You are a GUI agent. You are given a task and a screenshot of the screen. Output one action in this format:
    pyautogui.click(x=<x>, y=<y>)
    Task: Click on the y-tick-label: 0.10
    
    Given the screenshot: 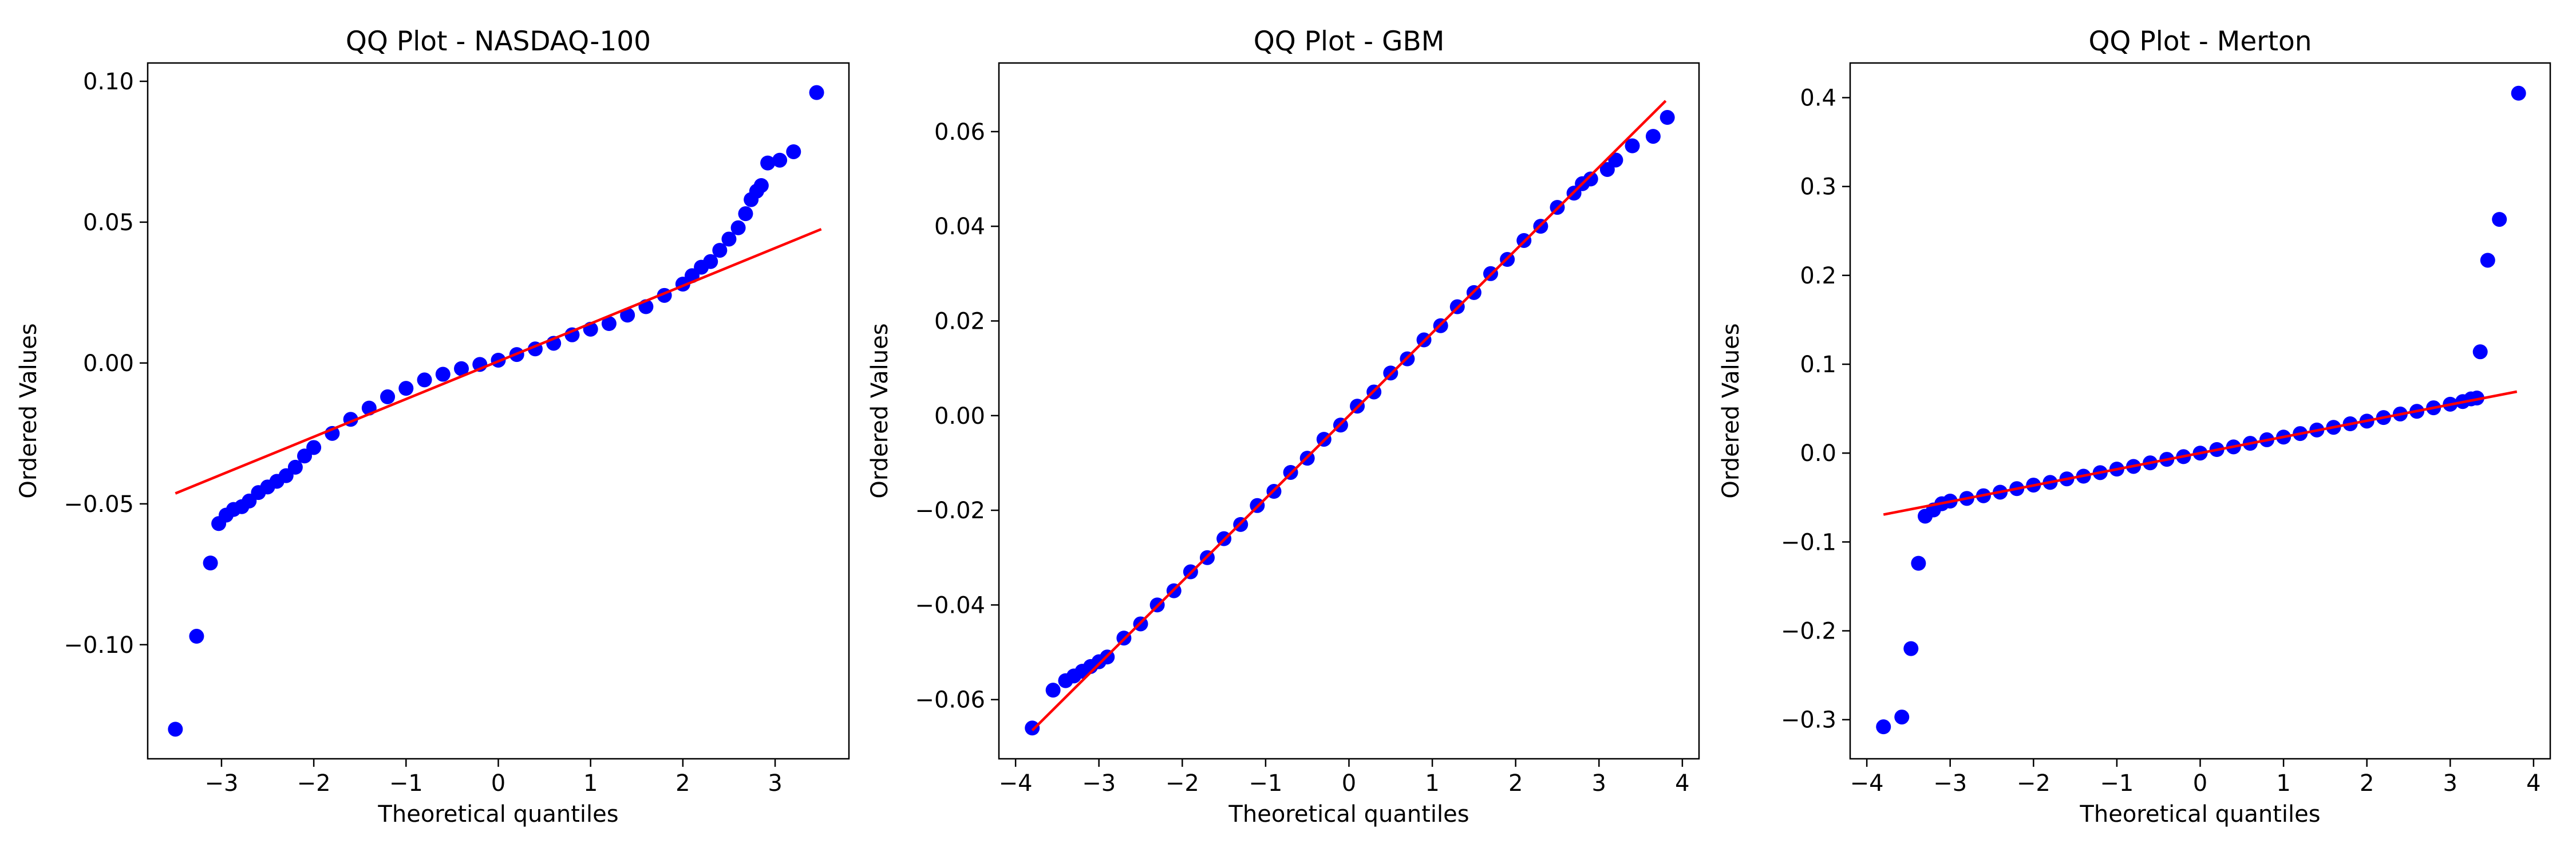 What is the action you would take?
    pyautogui.click(x=108, y=82)
    